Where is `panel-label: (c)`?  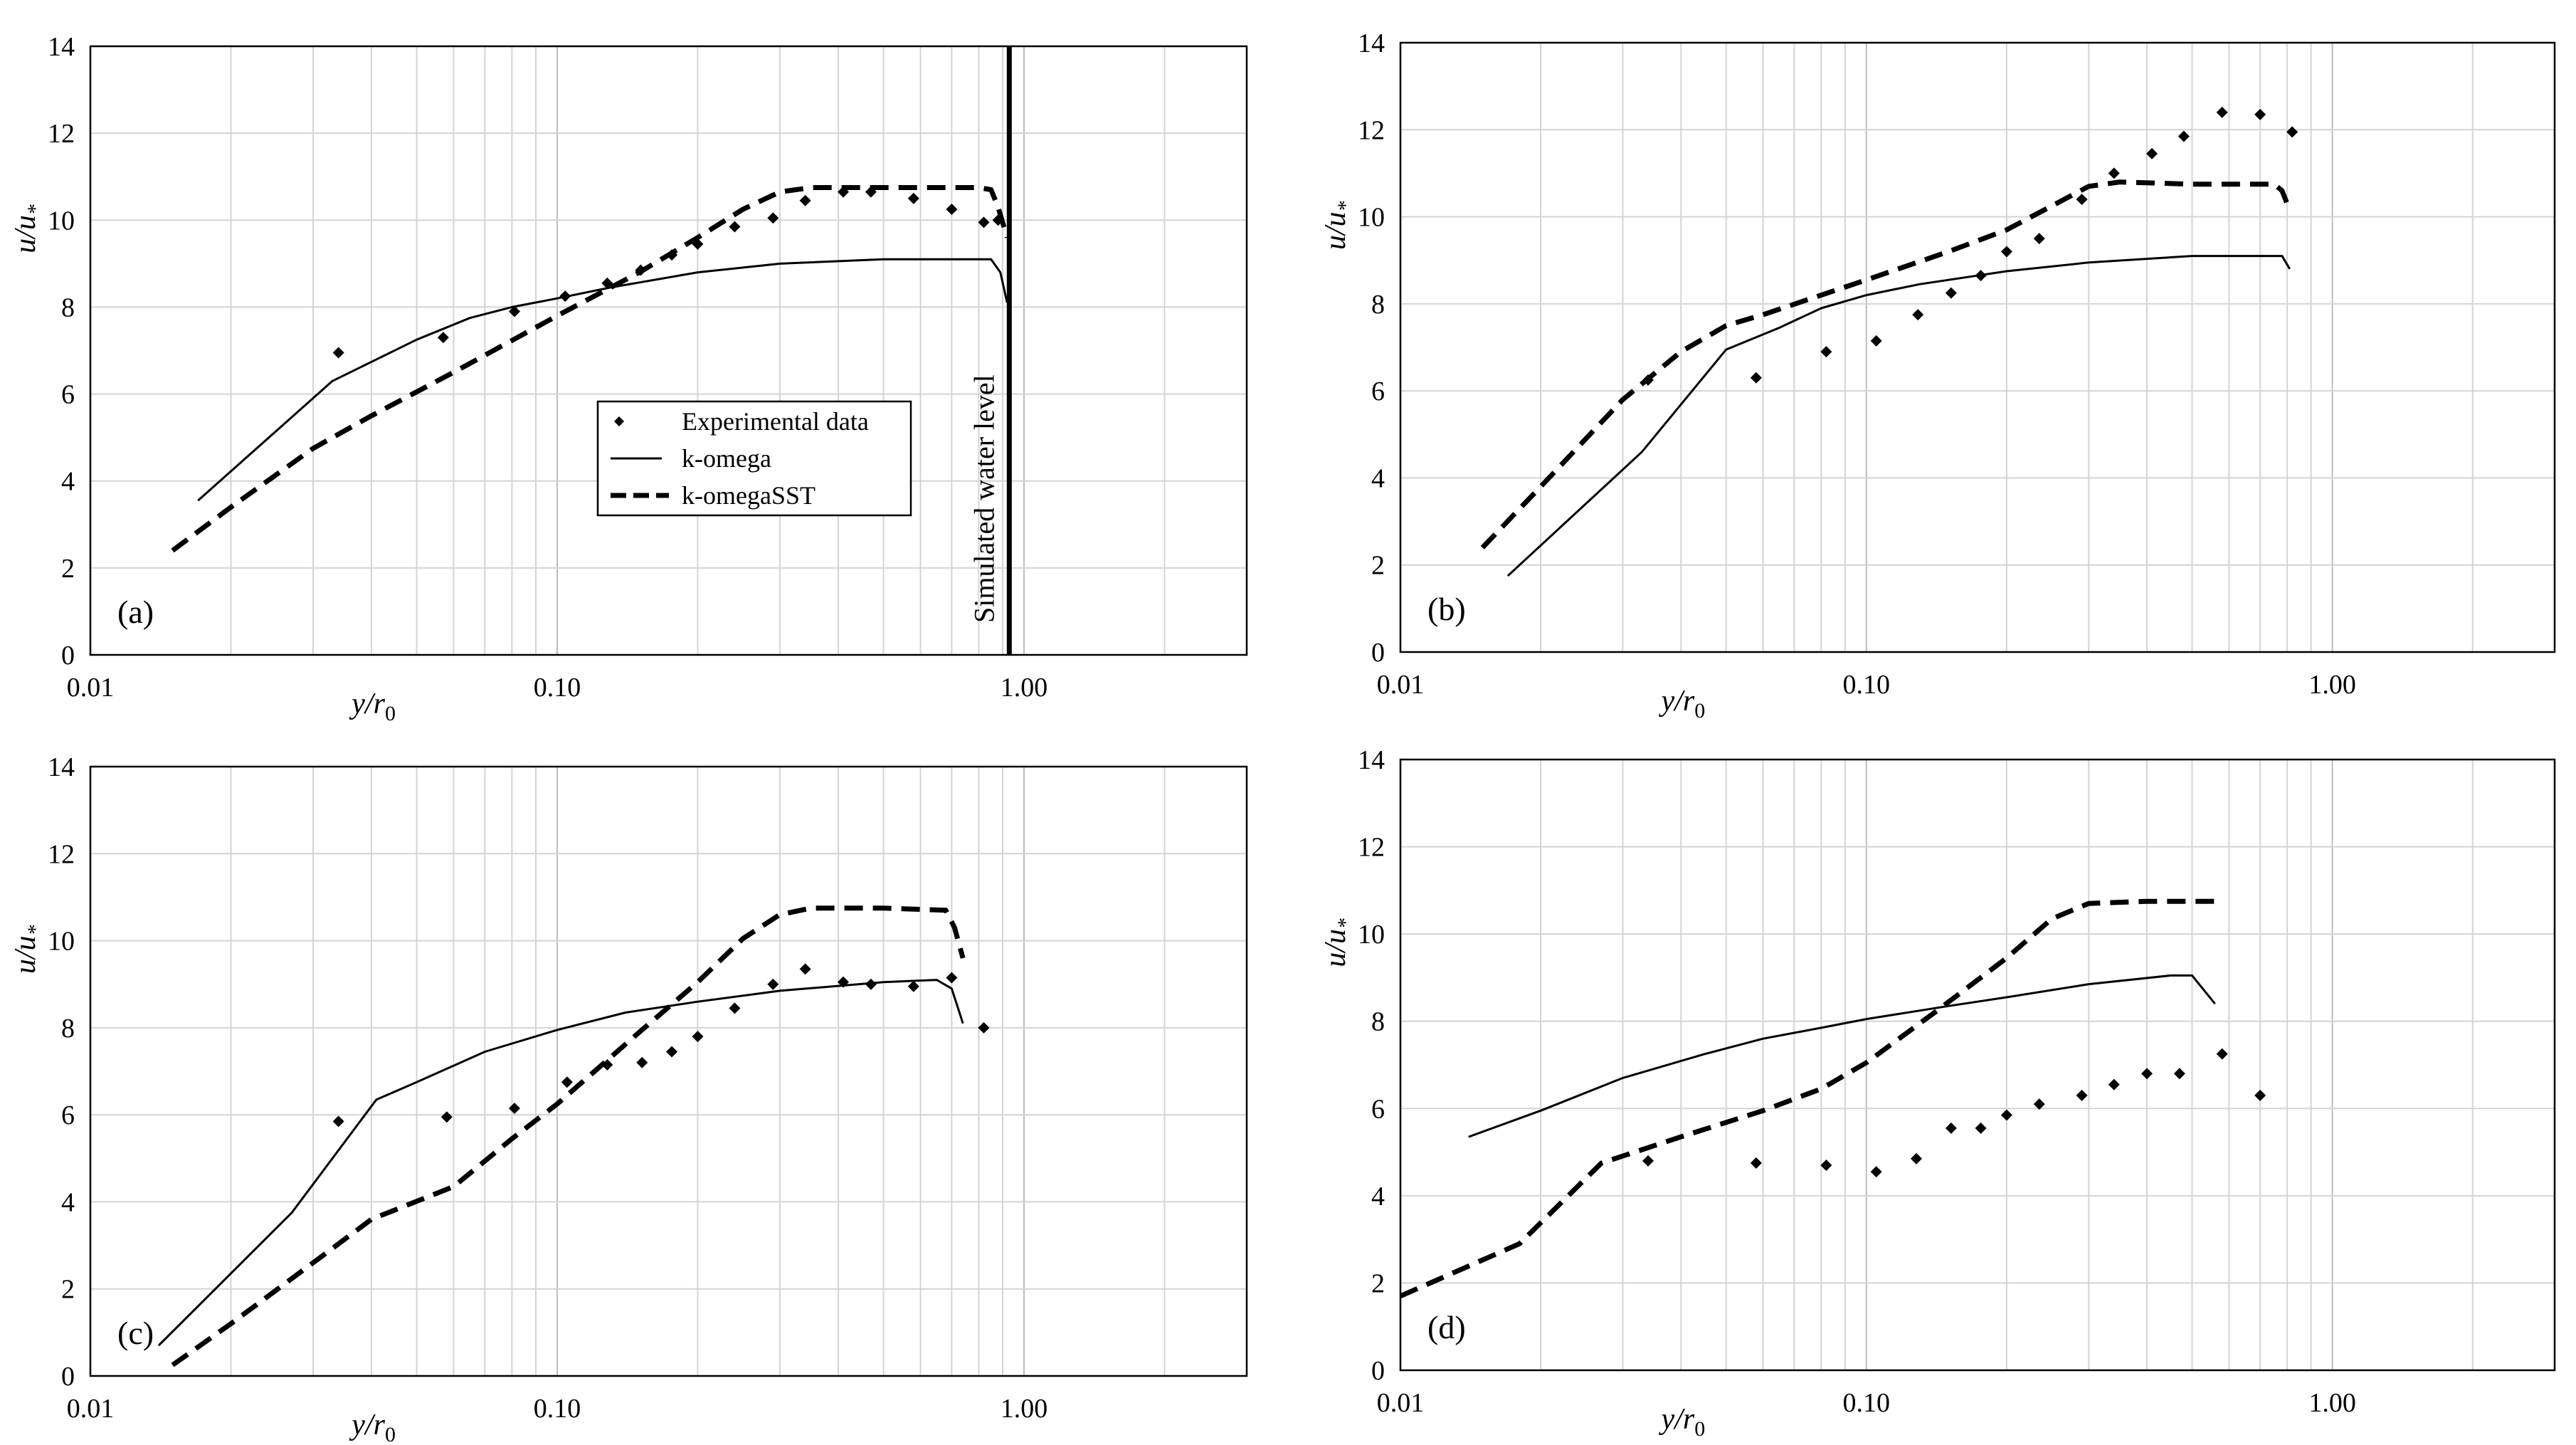
panel-label: (c) is located at coordinates (135, 1333).